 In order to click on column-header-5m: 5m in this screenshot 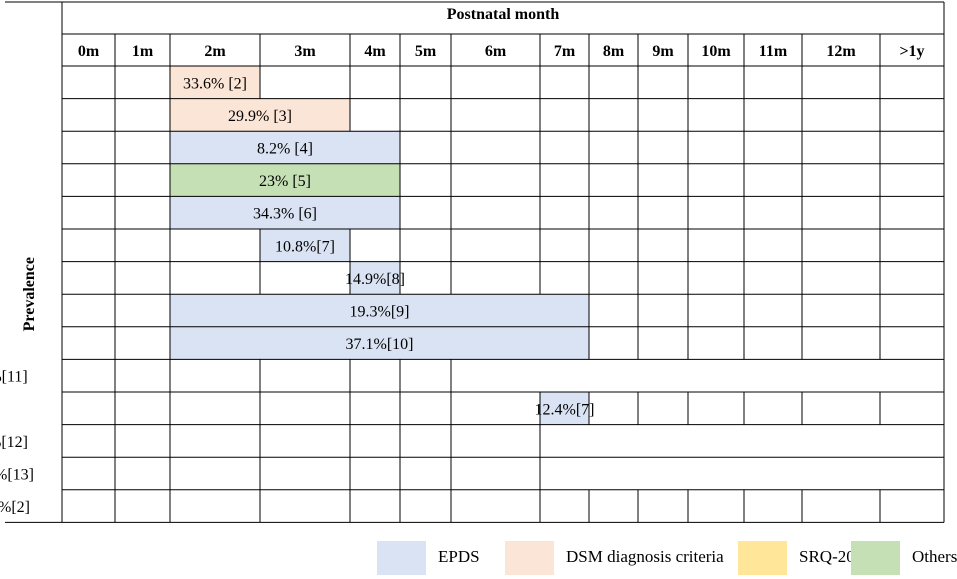, I will do `click(426, 51)`.